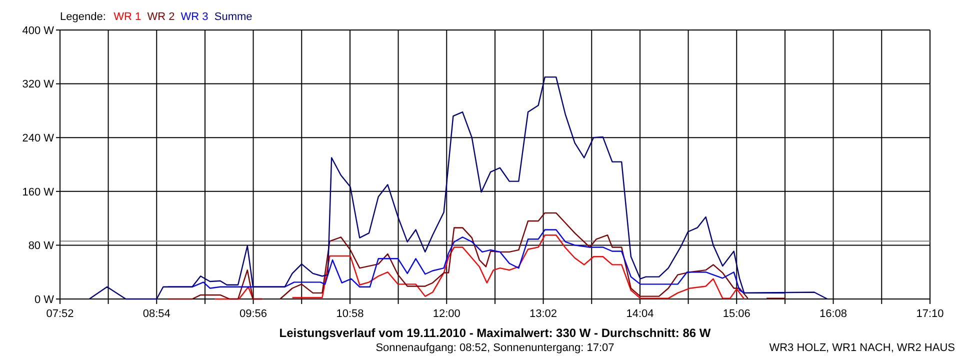 The width and height of the screenshot is (960, 360). Describe the element at coordinates (862, 348) in the screenshot. I see `text: WR3 HOLZ, WR1 NACH, WR2 HAUS` at that location.